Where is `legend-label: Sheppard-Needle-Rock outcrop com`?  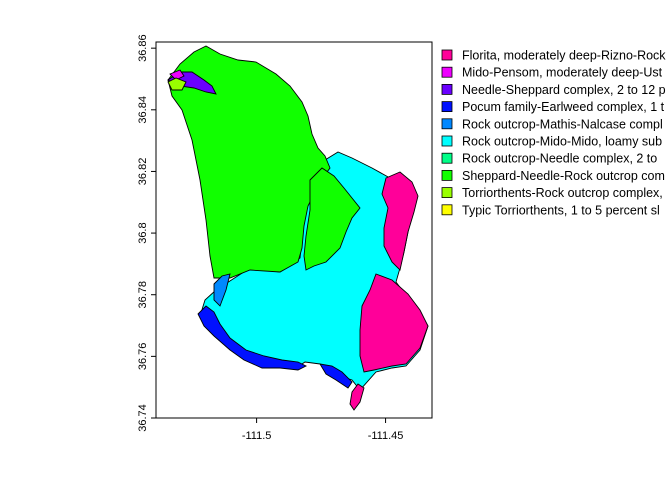
legend-label: Sheppard-Needle-Rock outcrop com is located at coordinates (563, 176).